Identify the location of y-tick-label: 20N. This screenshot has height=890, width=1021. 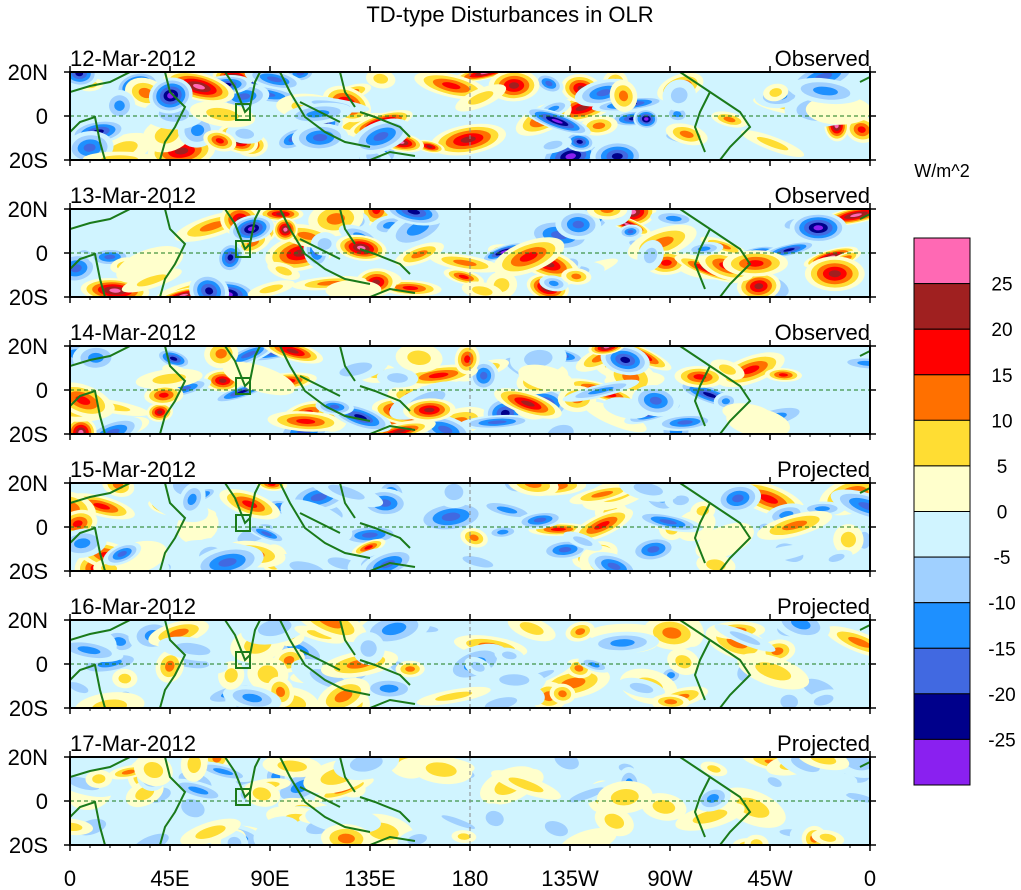
(28, 346).